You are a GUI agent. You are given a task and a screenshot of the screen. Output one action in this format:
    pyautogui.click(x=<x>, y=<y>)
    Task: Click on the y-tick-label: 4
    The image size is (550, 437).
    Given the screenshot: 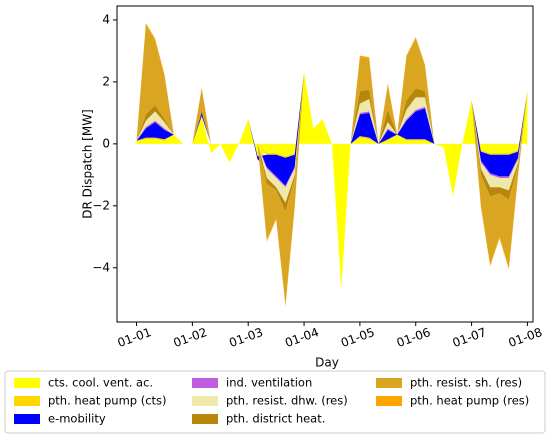 What is the action you would take?
    pyautogui.click(x=106, y=19)
    